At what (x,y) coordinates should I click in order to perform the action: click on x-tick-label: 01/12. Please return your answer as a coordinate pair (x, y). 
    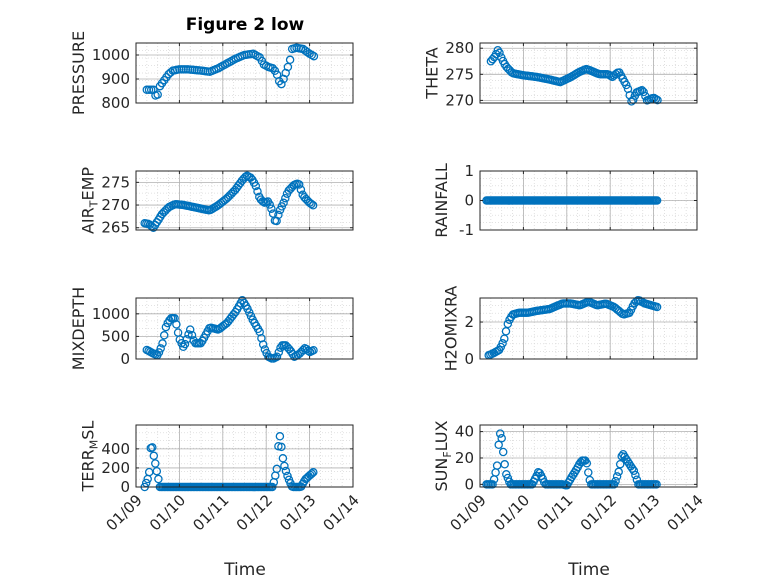
    Looking at the image, I should click on (598, 512).